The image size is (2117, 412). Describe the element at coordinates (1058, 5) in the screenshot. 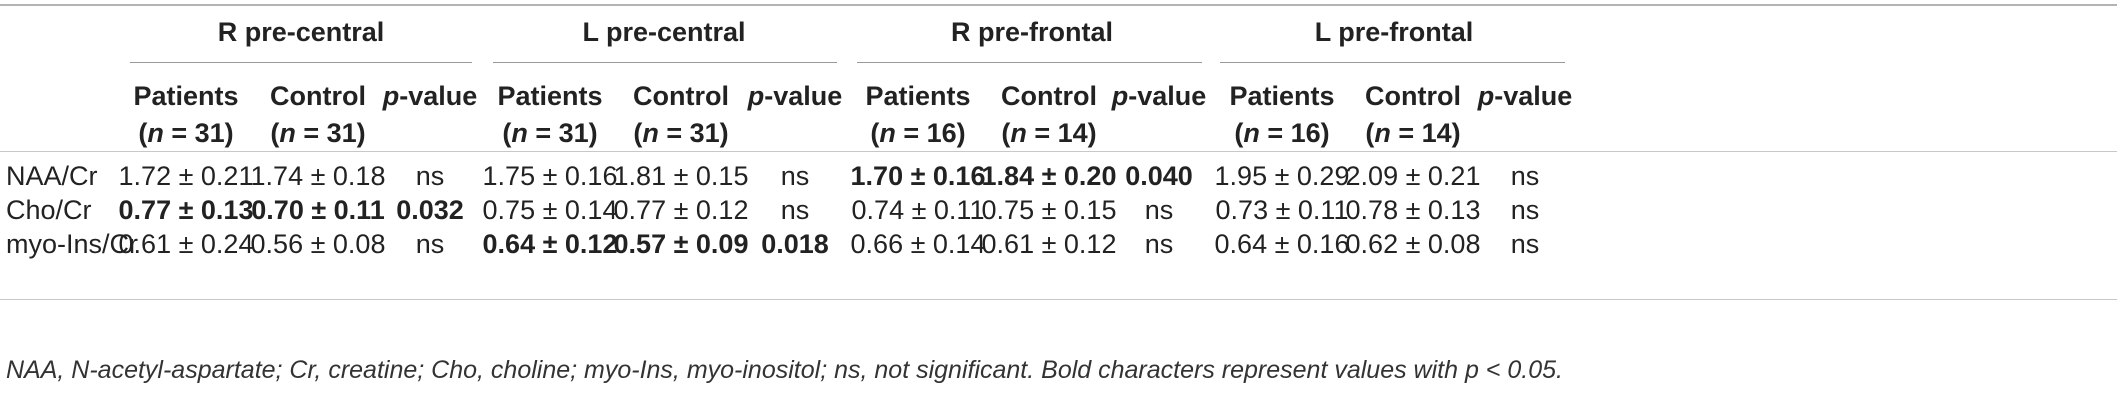

I see `top-rule` at that location.